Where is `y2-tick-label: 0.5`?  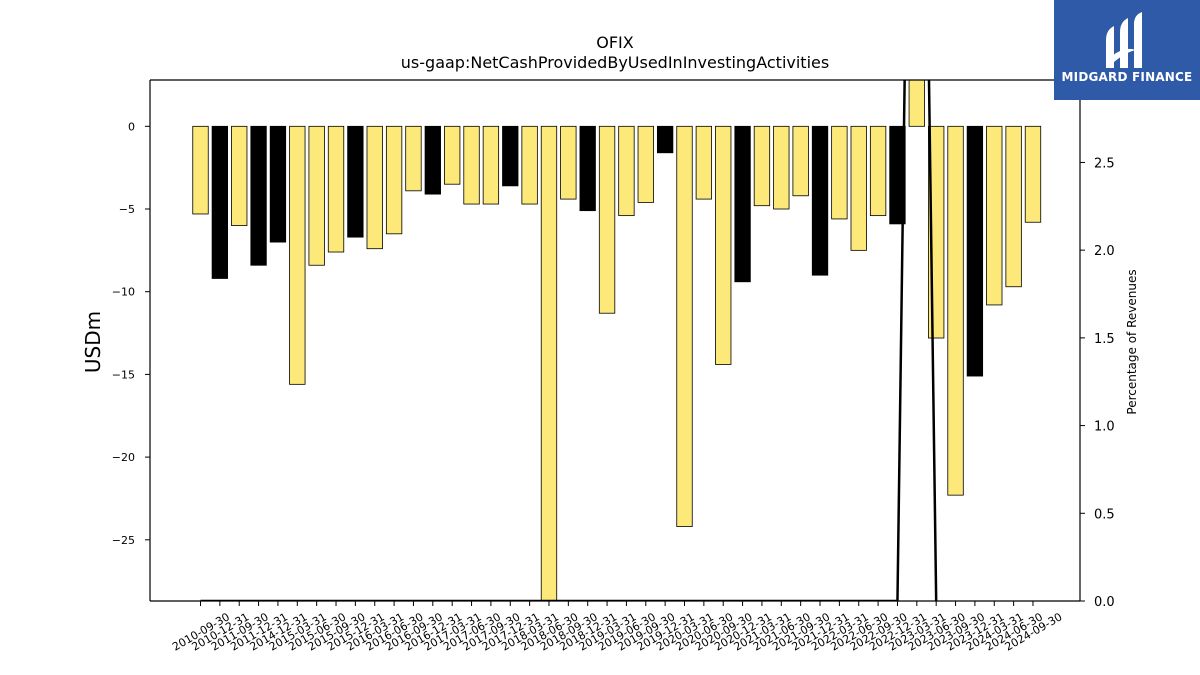 y2-tick-label: 0.5 is located at coordinates (1104, 514).